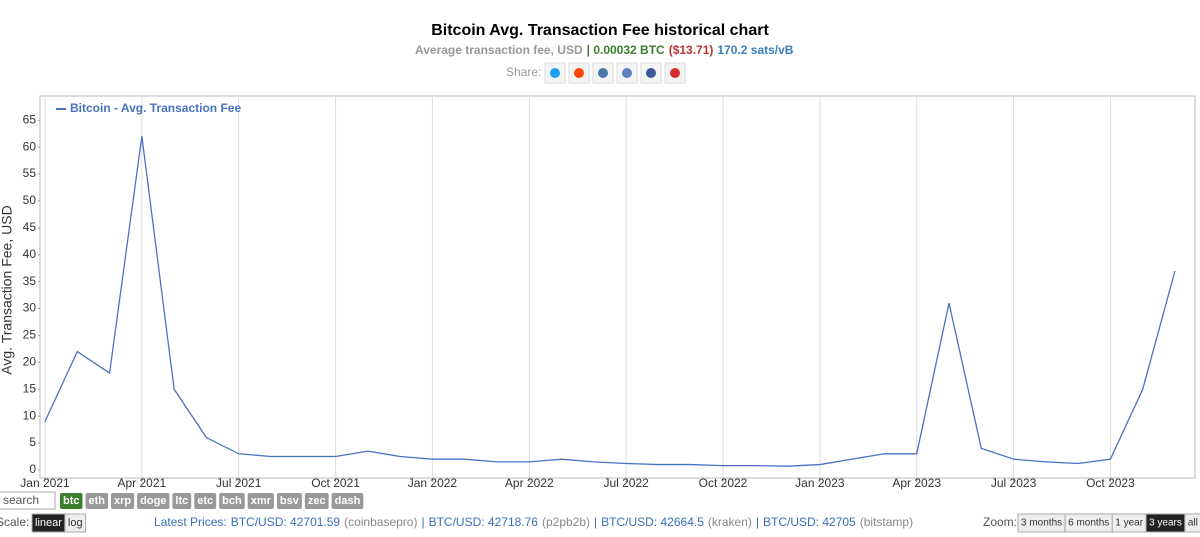  I want to click on y-tick-label: 10, so click(30, 415).